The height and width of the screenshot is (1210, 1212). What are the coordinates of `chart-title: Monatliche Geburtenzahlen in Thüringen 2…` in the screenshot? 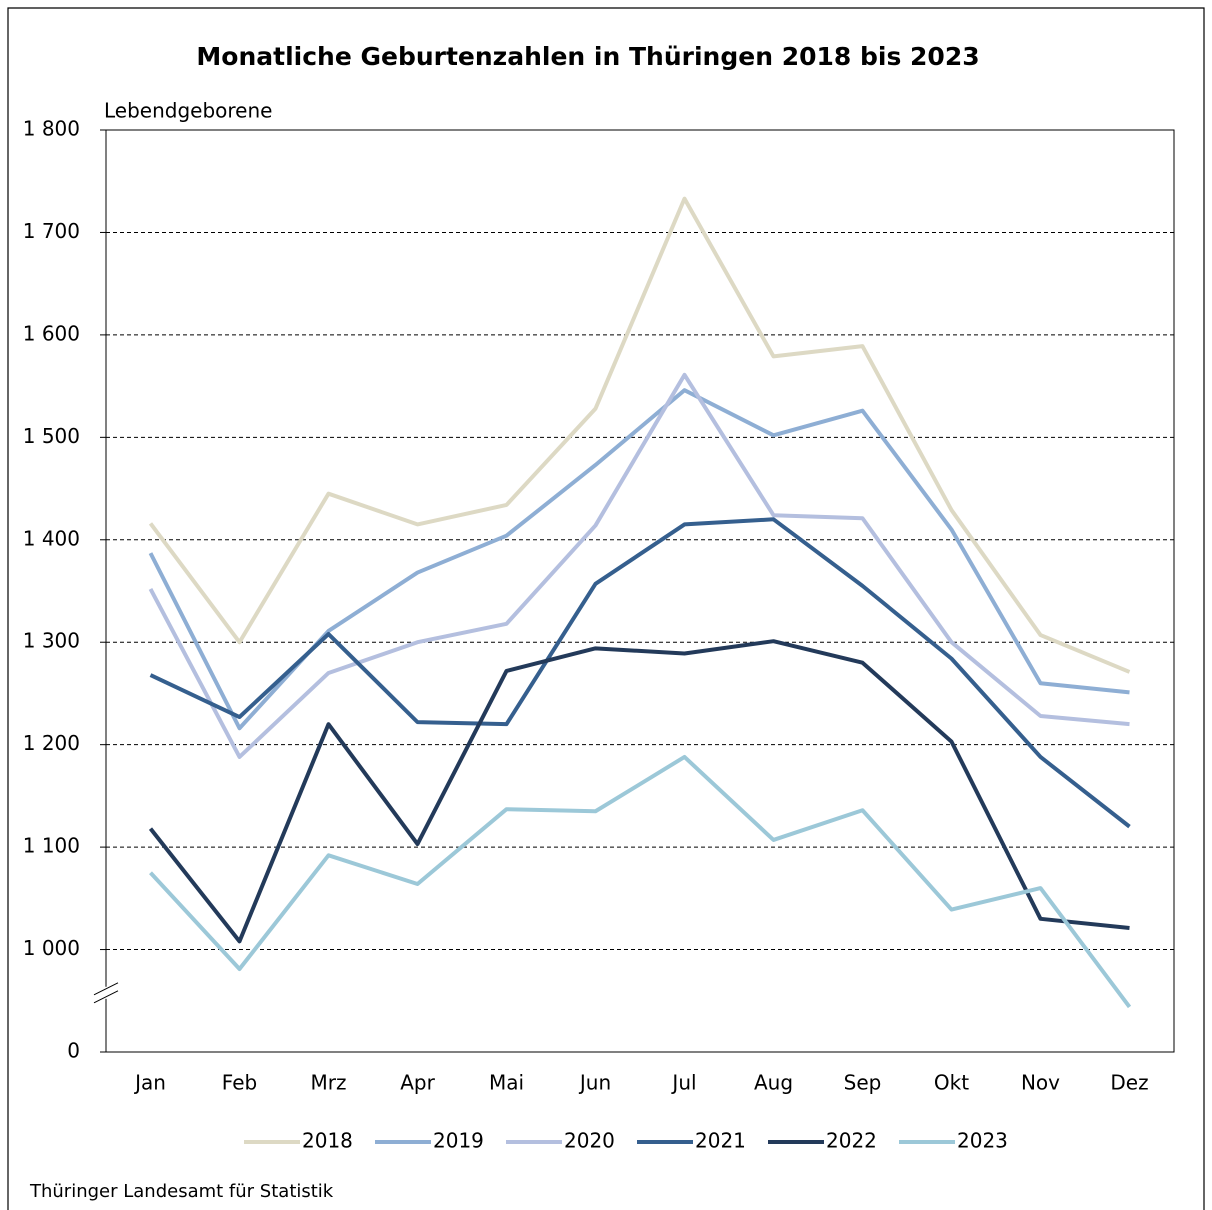 It's located at (587, 56).